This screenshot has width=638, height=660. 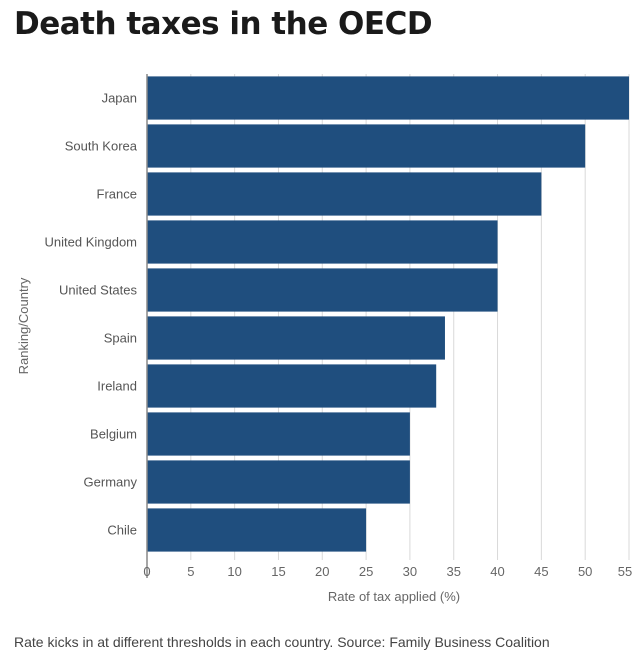 I want to click on category-label: Belgium, so click(x=113, y=434).